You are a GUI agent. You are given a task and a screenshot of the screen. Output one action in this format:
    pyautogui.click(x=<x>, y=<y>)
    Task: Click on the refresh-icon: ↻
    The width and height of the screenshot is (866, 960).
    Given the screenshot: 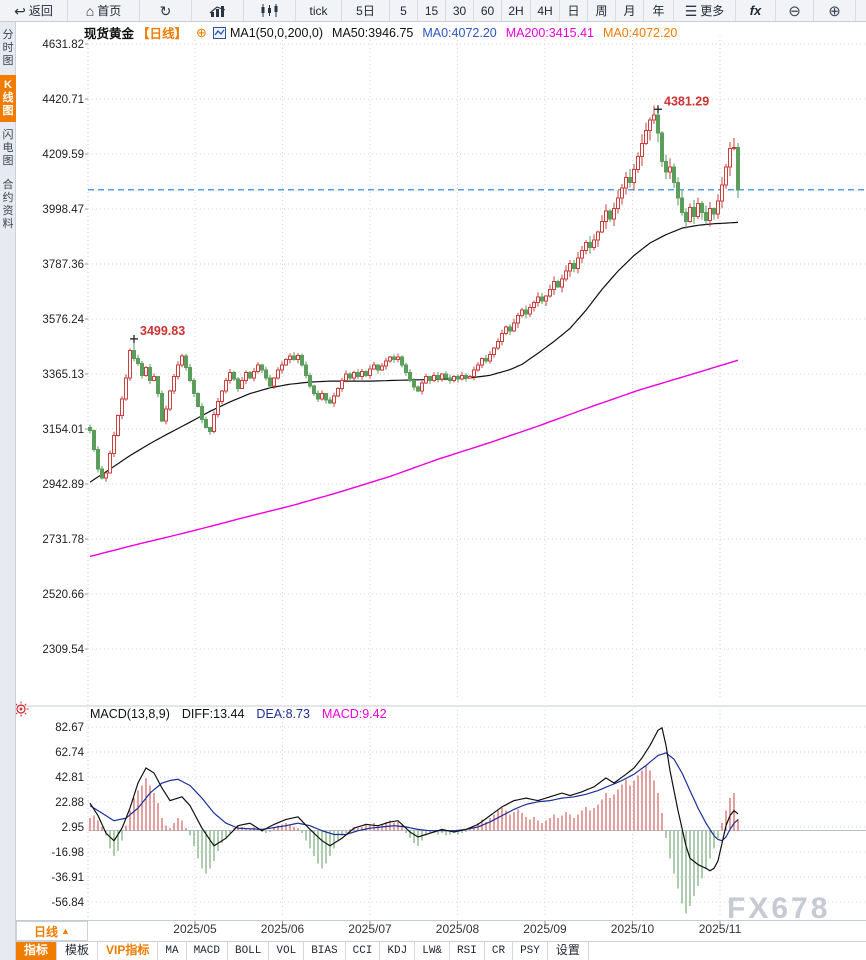 What is the action you would take?
    pyautogui.click(x=165, y=10)
    